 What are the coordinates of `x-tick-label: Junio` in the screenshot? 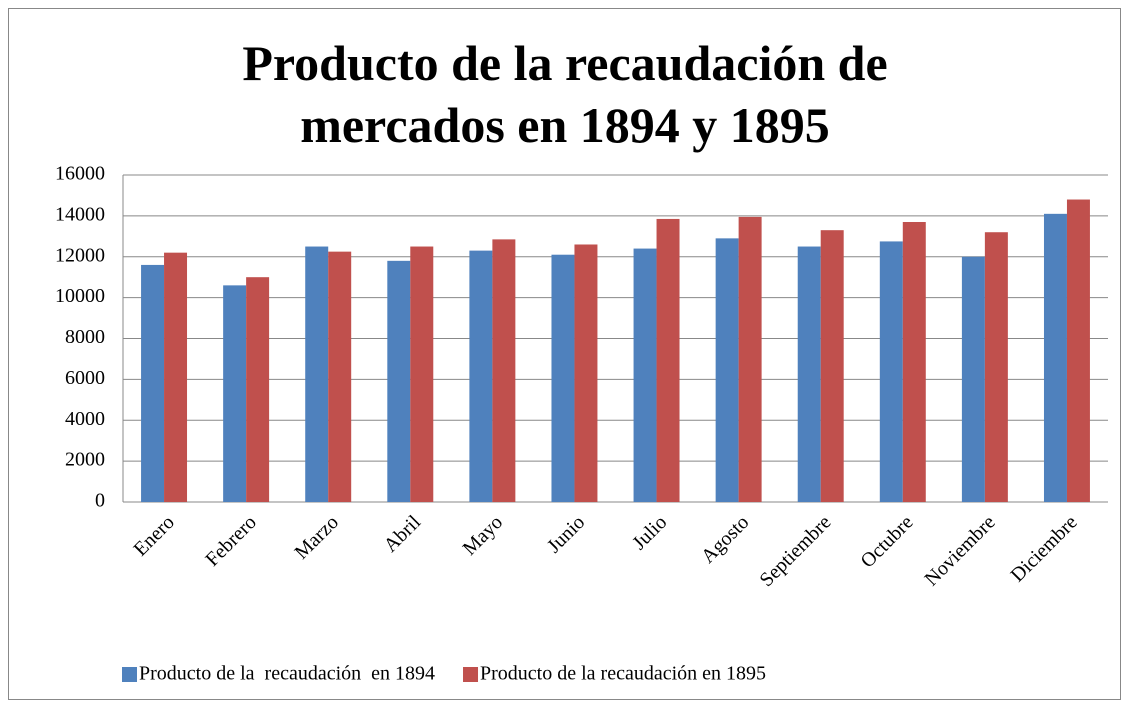 It's located at (566, 534).